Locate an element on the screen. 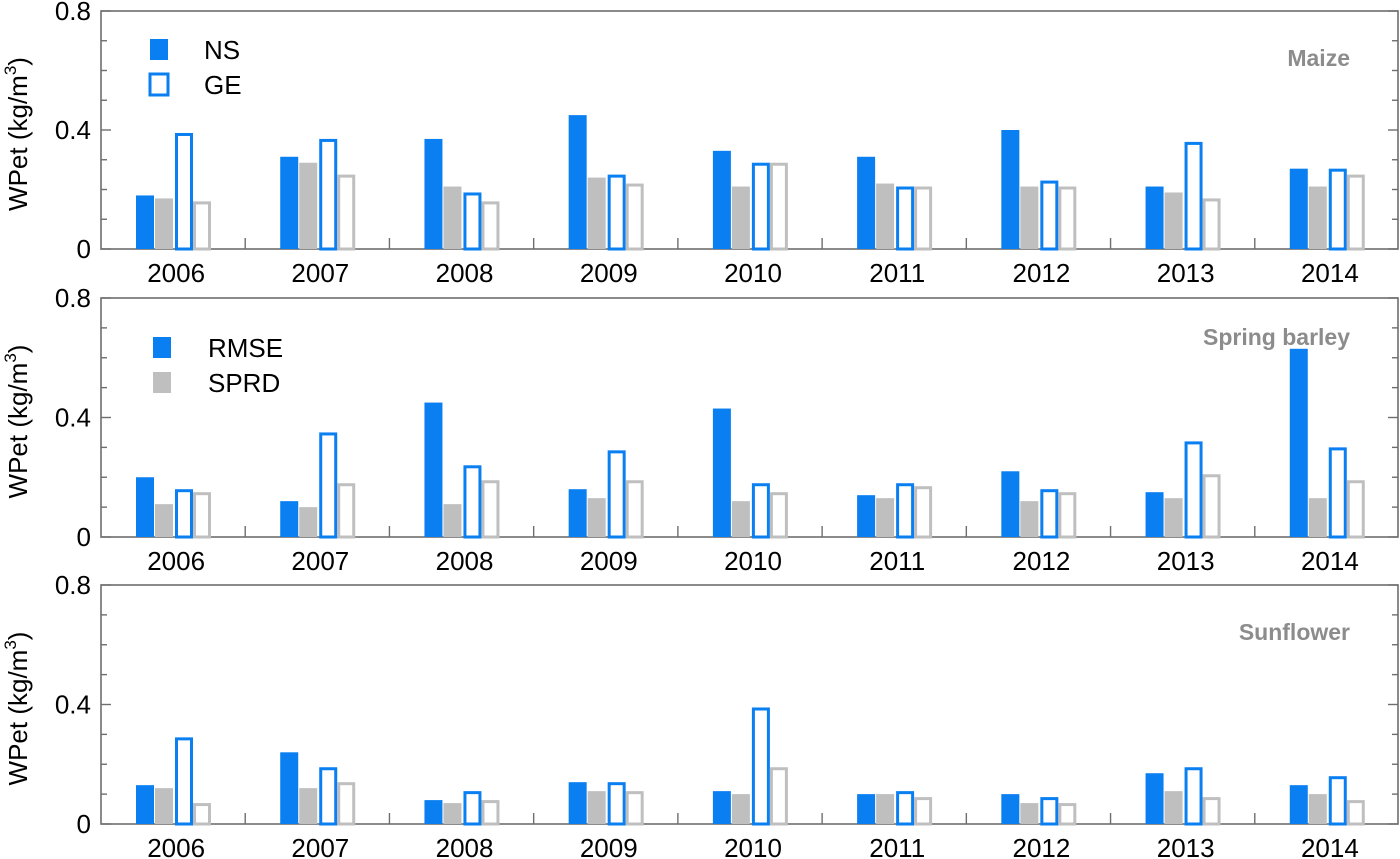 The width and height of the screenshot is (1400, 859). legend-sprd-label: SPRD is located at coordinates (244, 383).